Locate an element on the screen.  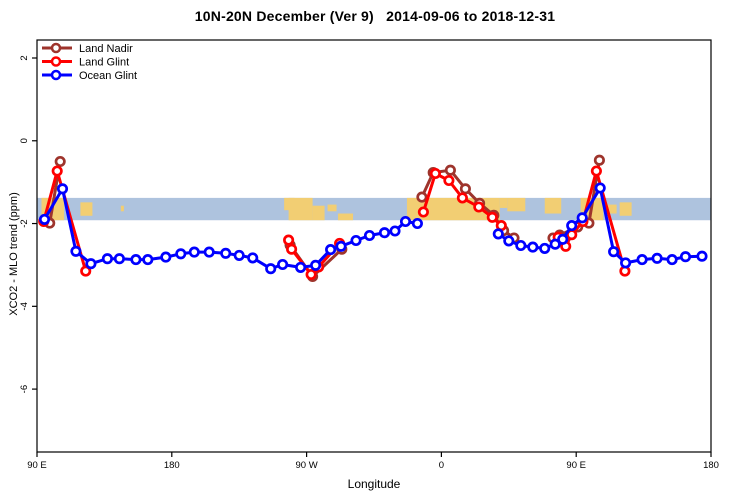
y-tick-label: 2 is located at coordinates (24, 57).